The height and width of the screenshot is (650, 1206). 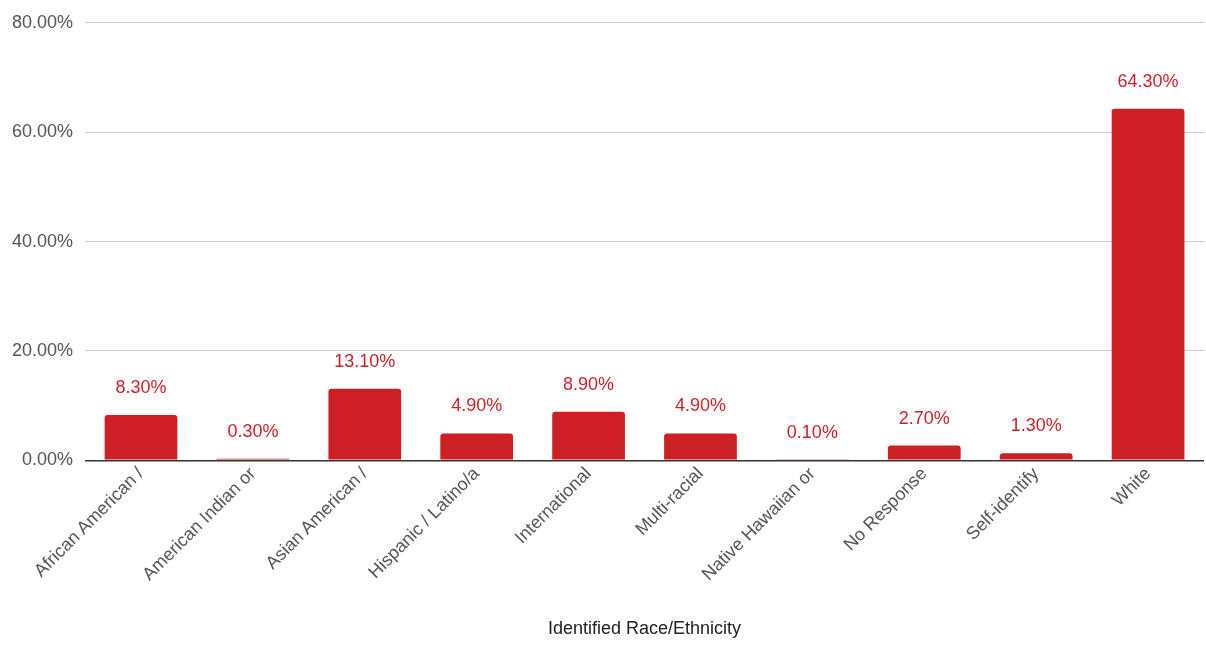 I want to click on data-label: 0.30%, so click(x=253, y=430).